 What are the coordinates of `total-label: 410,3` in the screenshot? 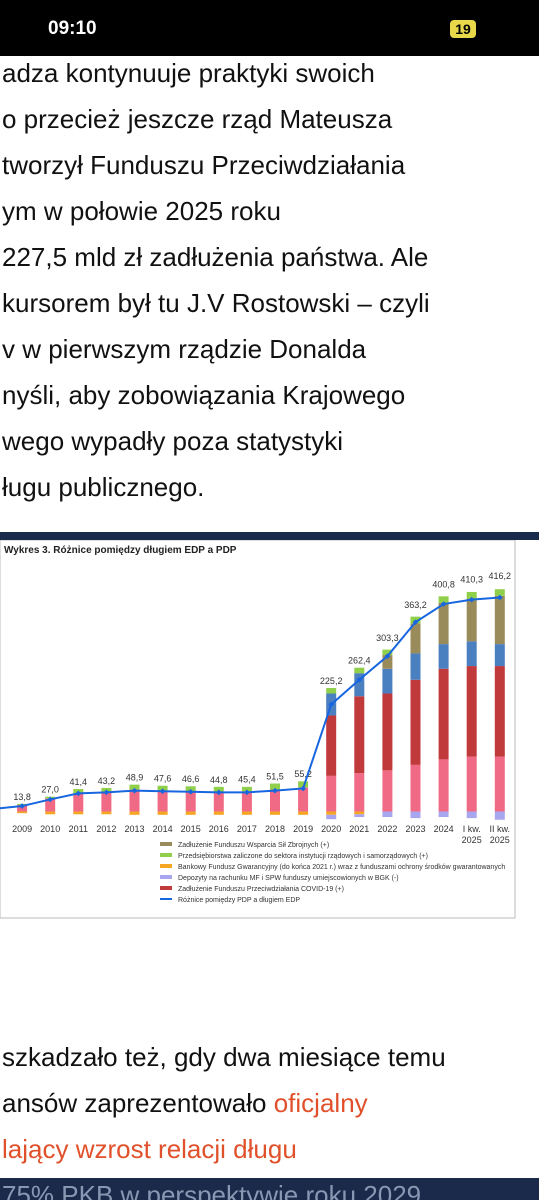 It's located at (471, 579).